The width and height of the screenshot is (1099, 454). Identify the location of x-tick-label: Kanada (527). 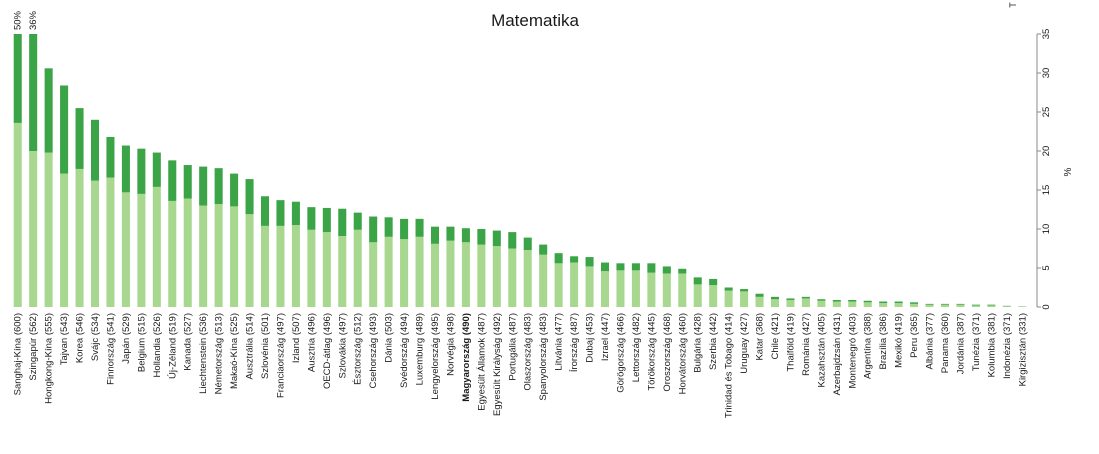
(188, 342).